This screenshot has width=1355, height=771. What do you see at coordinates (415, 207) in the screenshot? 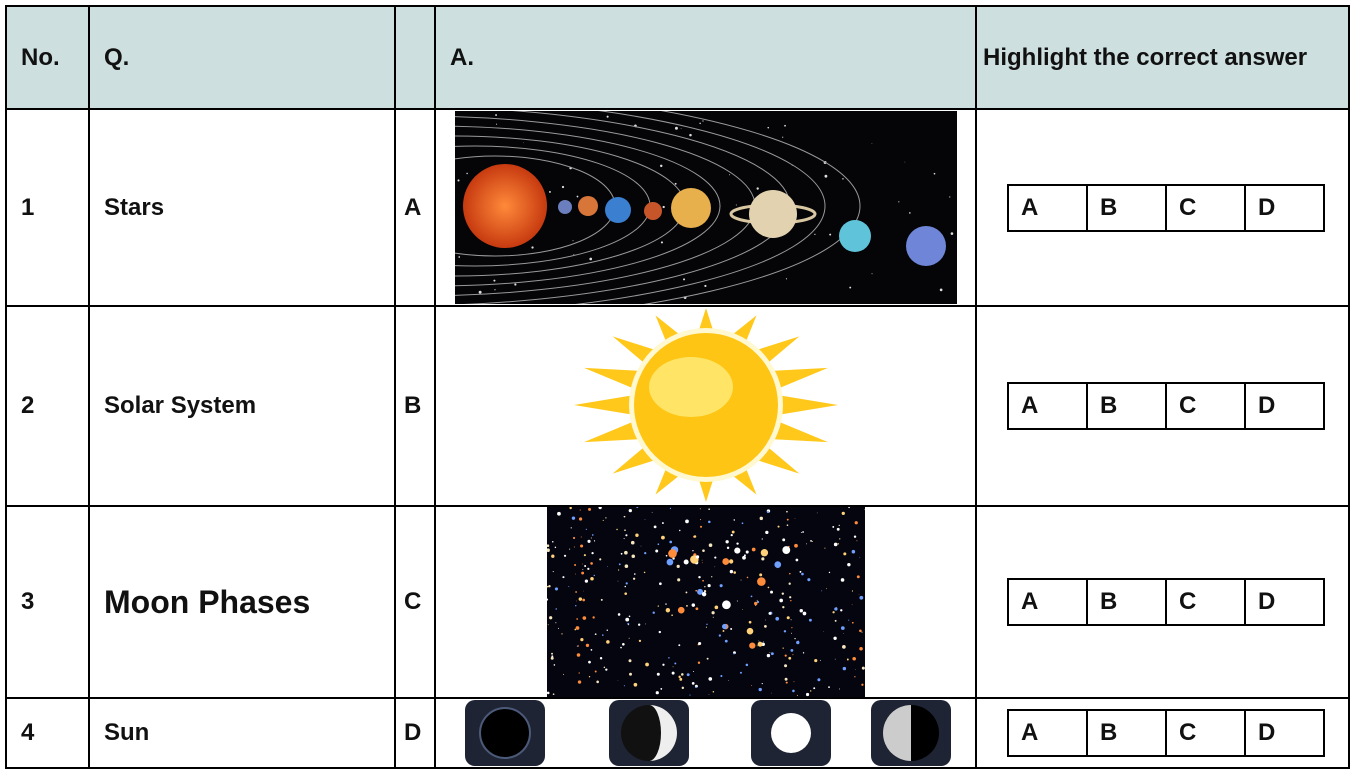
I see `answer-letter: A` at bounding box center [415, 207].